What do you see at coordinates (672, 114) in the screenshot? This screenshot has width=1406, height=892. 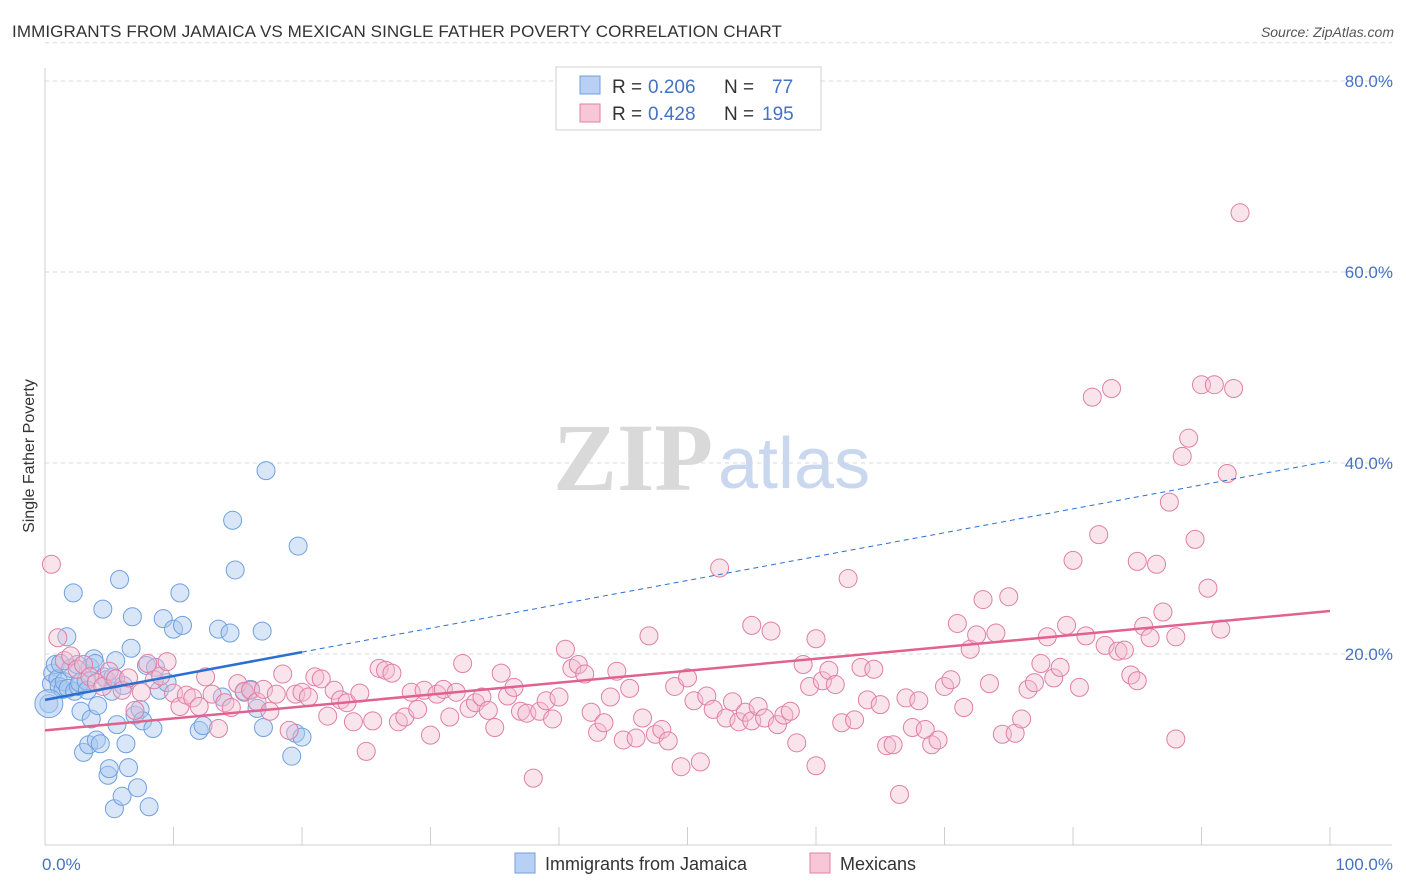 I see `legend-r-value-2: 0.428` at bounding box center [672, 114].